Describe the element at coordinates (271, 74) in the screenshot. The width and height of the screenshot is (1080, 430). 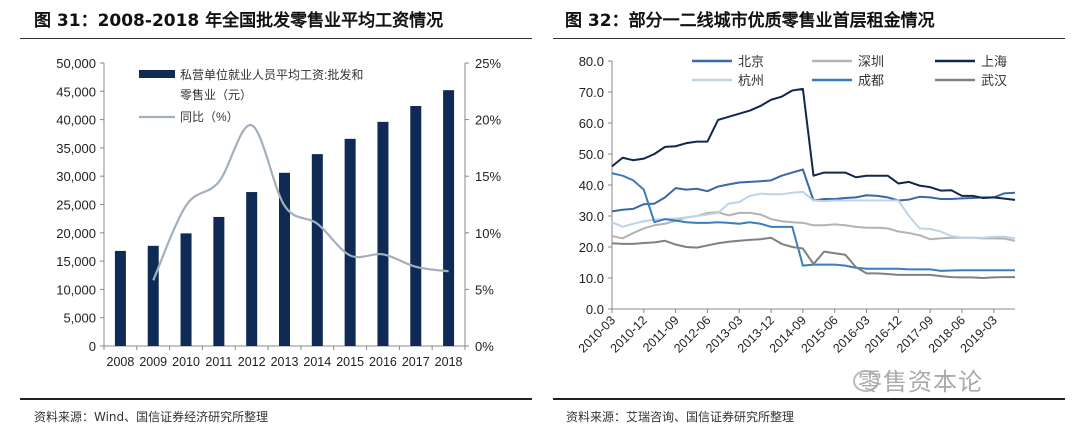
I see `legend-label-bar-line1: 私营单位就业人员平均工资:批发和` at that location.